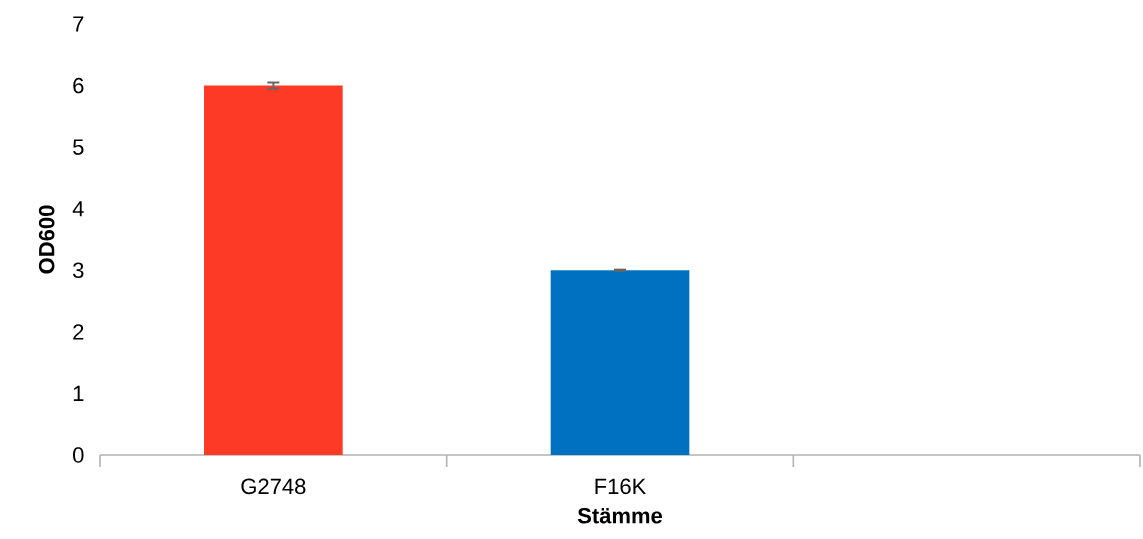 The height and width of the screenshot is (539, 1143). I want to click on x-tick-label: G2748, so click(273, 486).